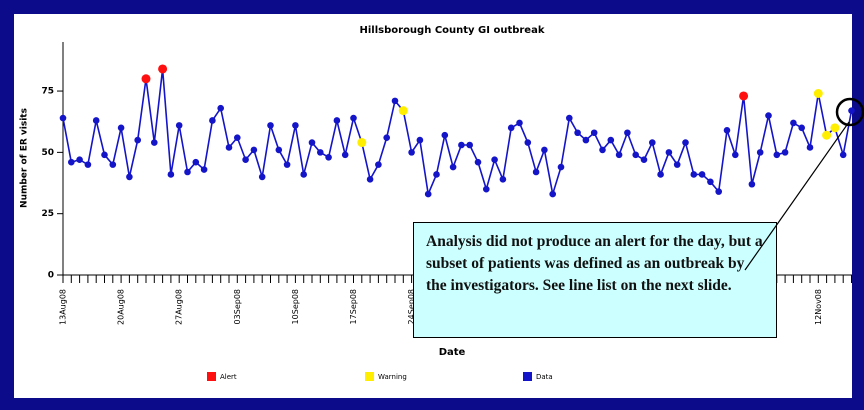 This screenshot has height=410, width=864. What do you see at coordinates (179, 307) in the screenshot?
I see `x-tick-label: 27Aug08` at bounding box center [179, 307].